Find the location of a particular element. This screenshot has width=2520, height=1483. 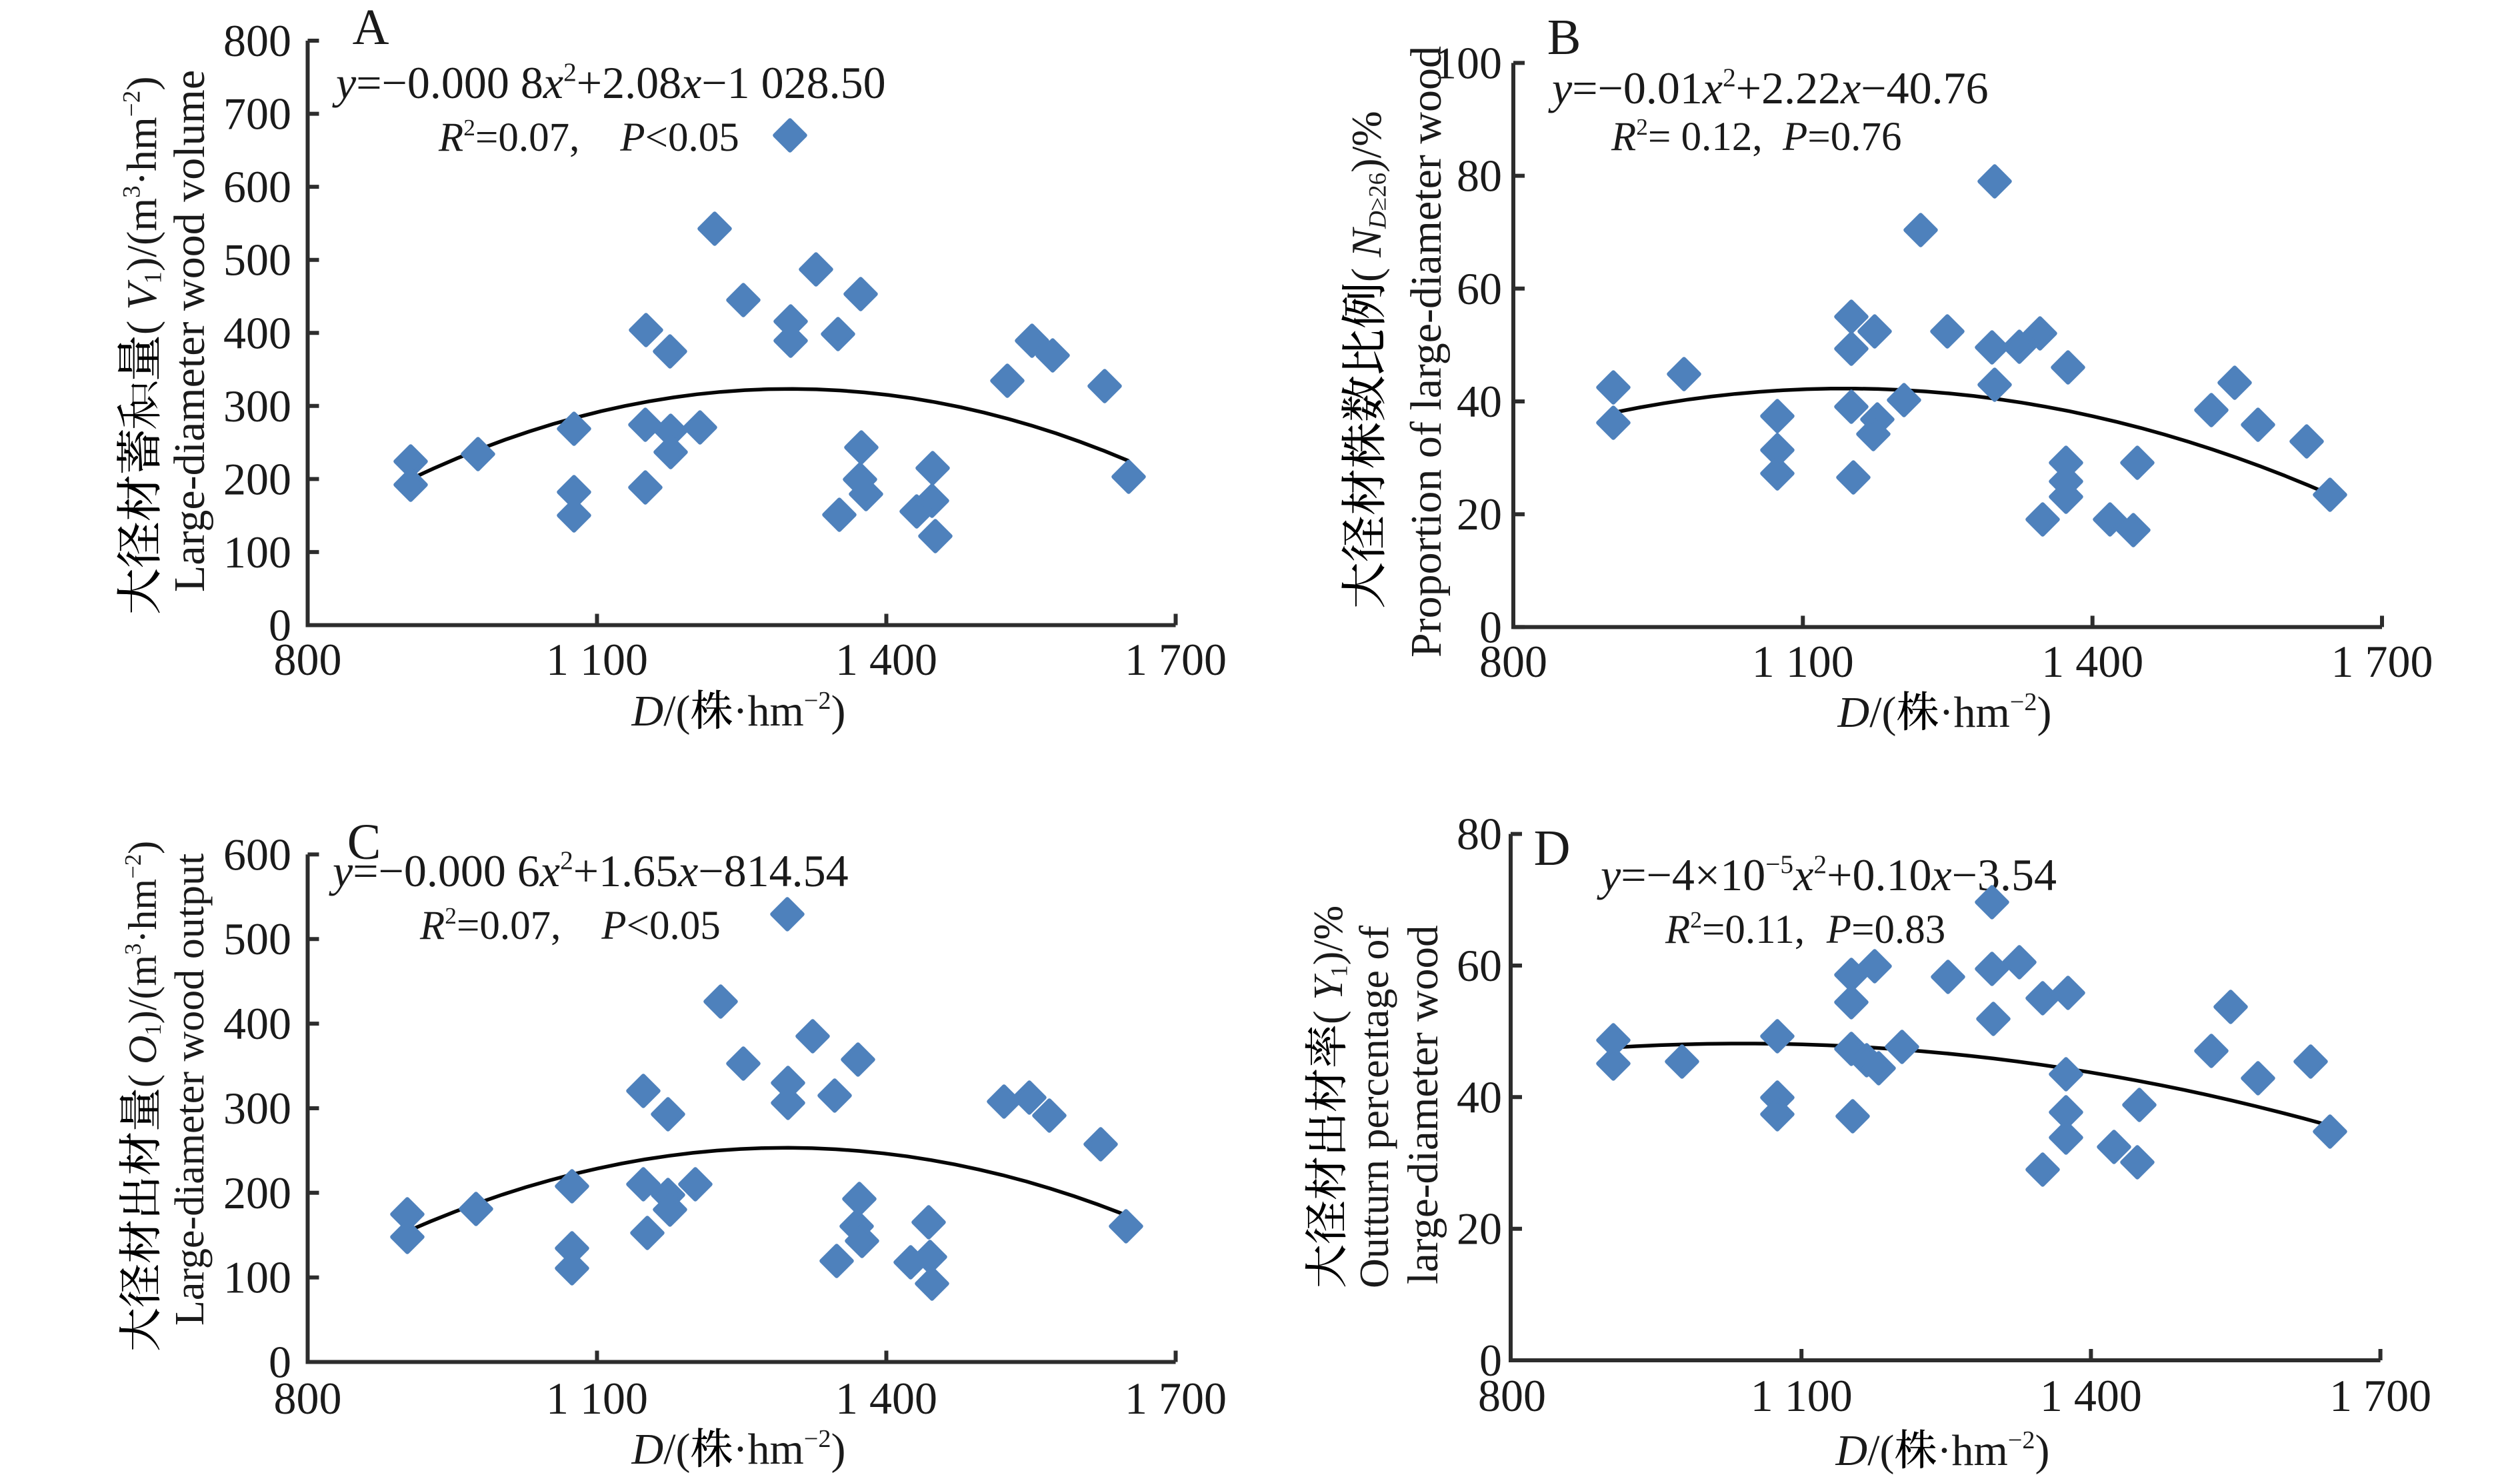

svg-text: +0.10 is located at coordinates (1879, 875).